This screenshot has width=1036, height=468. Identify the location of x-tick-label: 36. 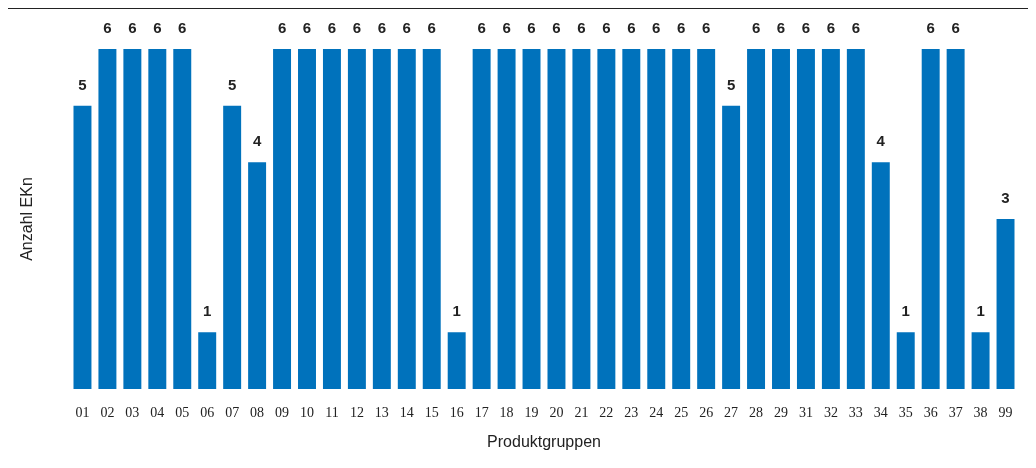
(930, 412).